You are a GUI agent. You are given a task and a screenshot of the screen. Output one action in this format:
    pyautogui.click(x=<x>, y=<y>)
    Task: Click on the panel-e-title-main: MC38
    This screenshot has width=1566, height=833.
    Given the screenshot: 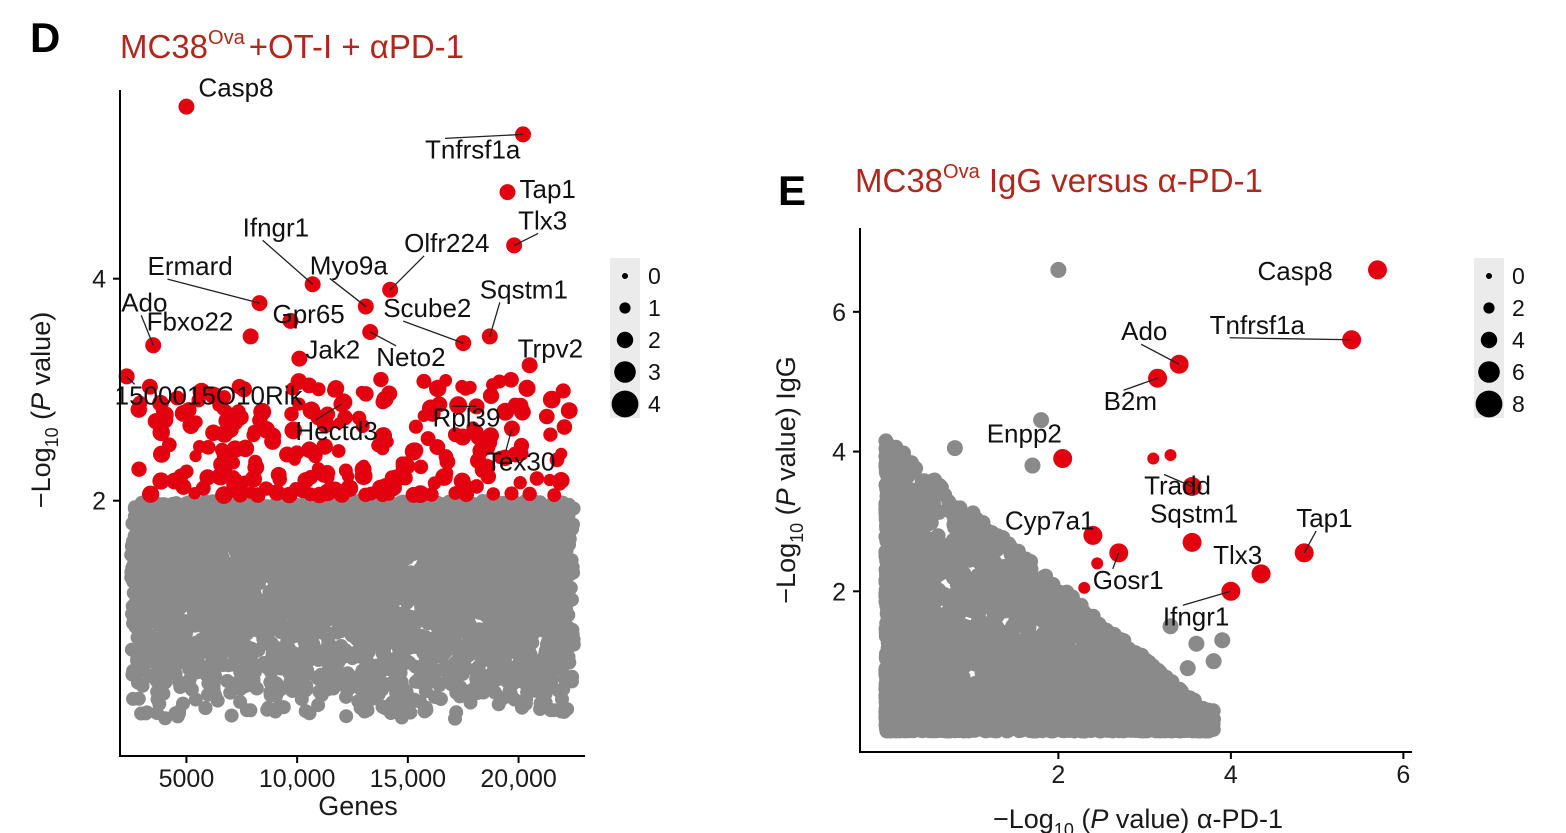 What is the action you would take?
    pyautogui.click(x=899, y=180)
    